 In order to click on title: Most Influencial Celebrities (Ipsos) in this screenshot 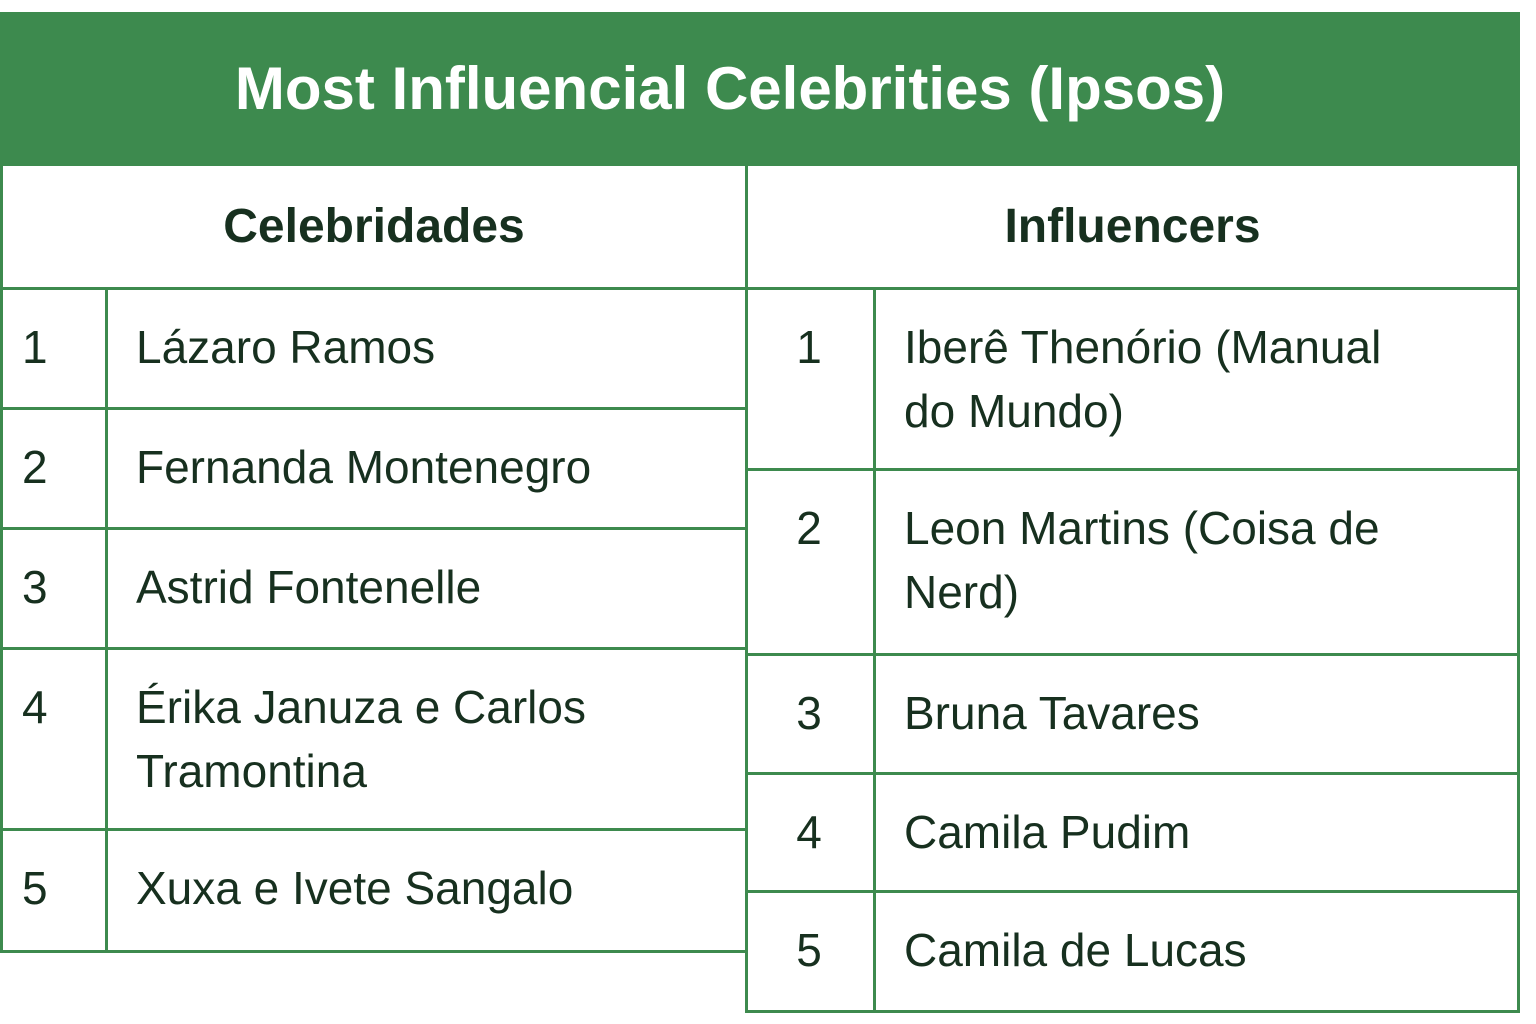, I will do `click(730, 88)`.